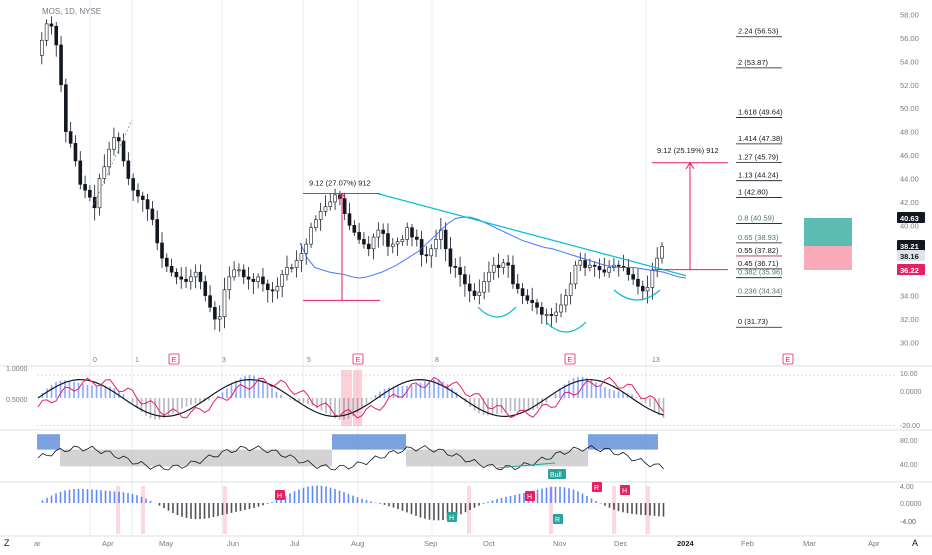  I want to click on rsi-tick-label: 40.00, so click(909, 465).